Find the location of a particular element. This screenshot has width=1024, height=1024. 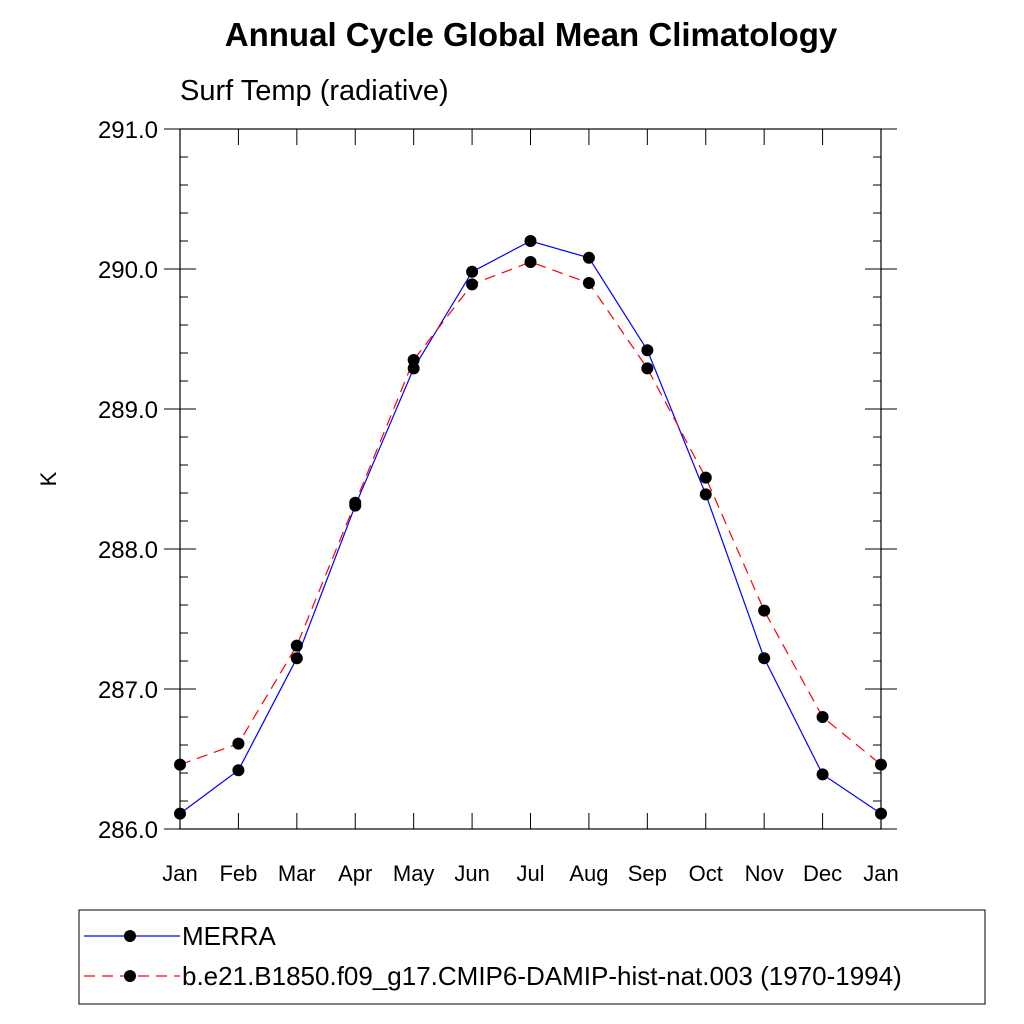

legend-marker-merra is located at coordinates (130, 936).